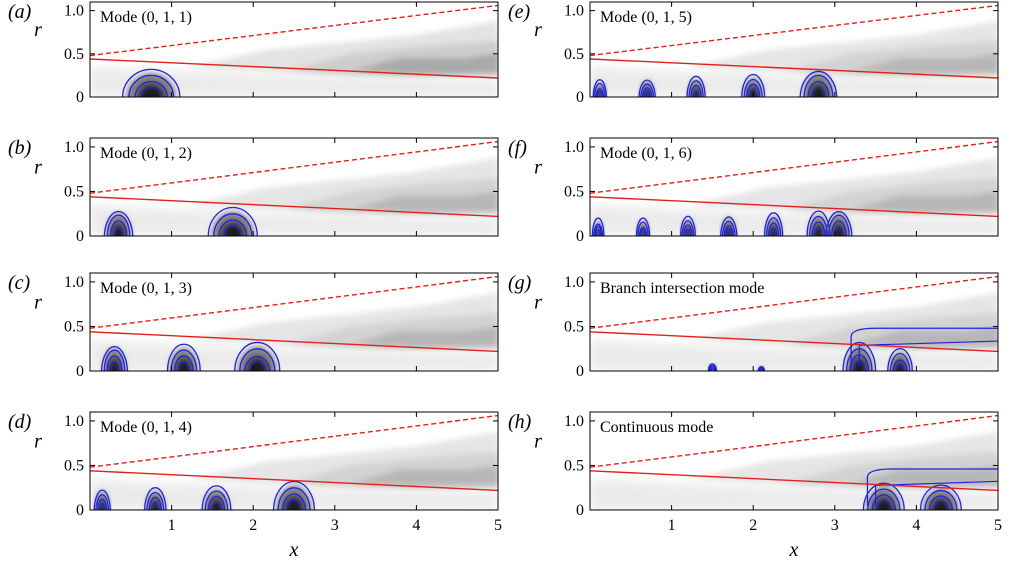 The height and width of the screenshot is (567, 1010). What do you see at coordinates (646, 17) in the screenshot?
I see `mode-title: Mode (0, 1, 5)` at bounding box center [646, 17].